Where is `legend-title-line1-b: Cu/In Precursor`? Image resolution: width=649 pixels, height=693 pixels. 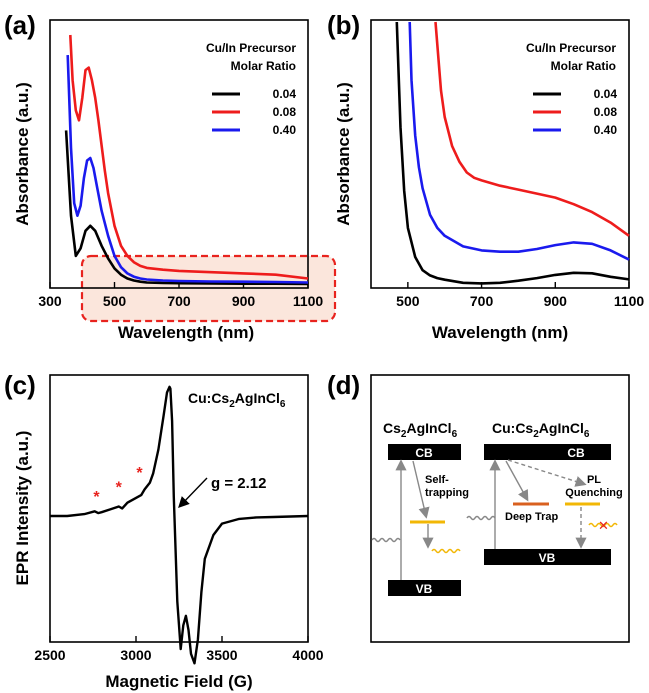
legend-title-line1-b: Cu/In Precursor is located at coordinates (571, 48).